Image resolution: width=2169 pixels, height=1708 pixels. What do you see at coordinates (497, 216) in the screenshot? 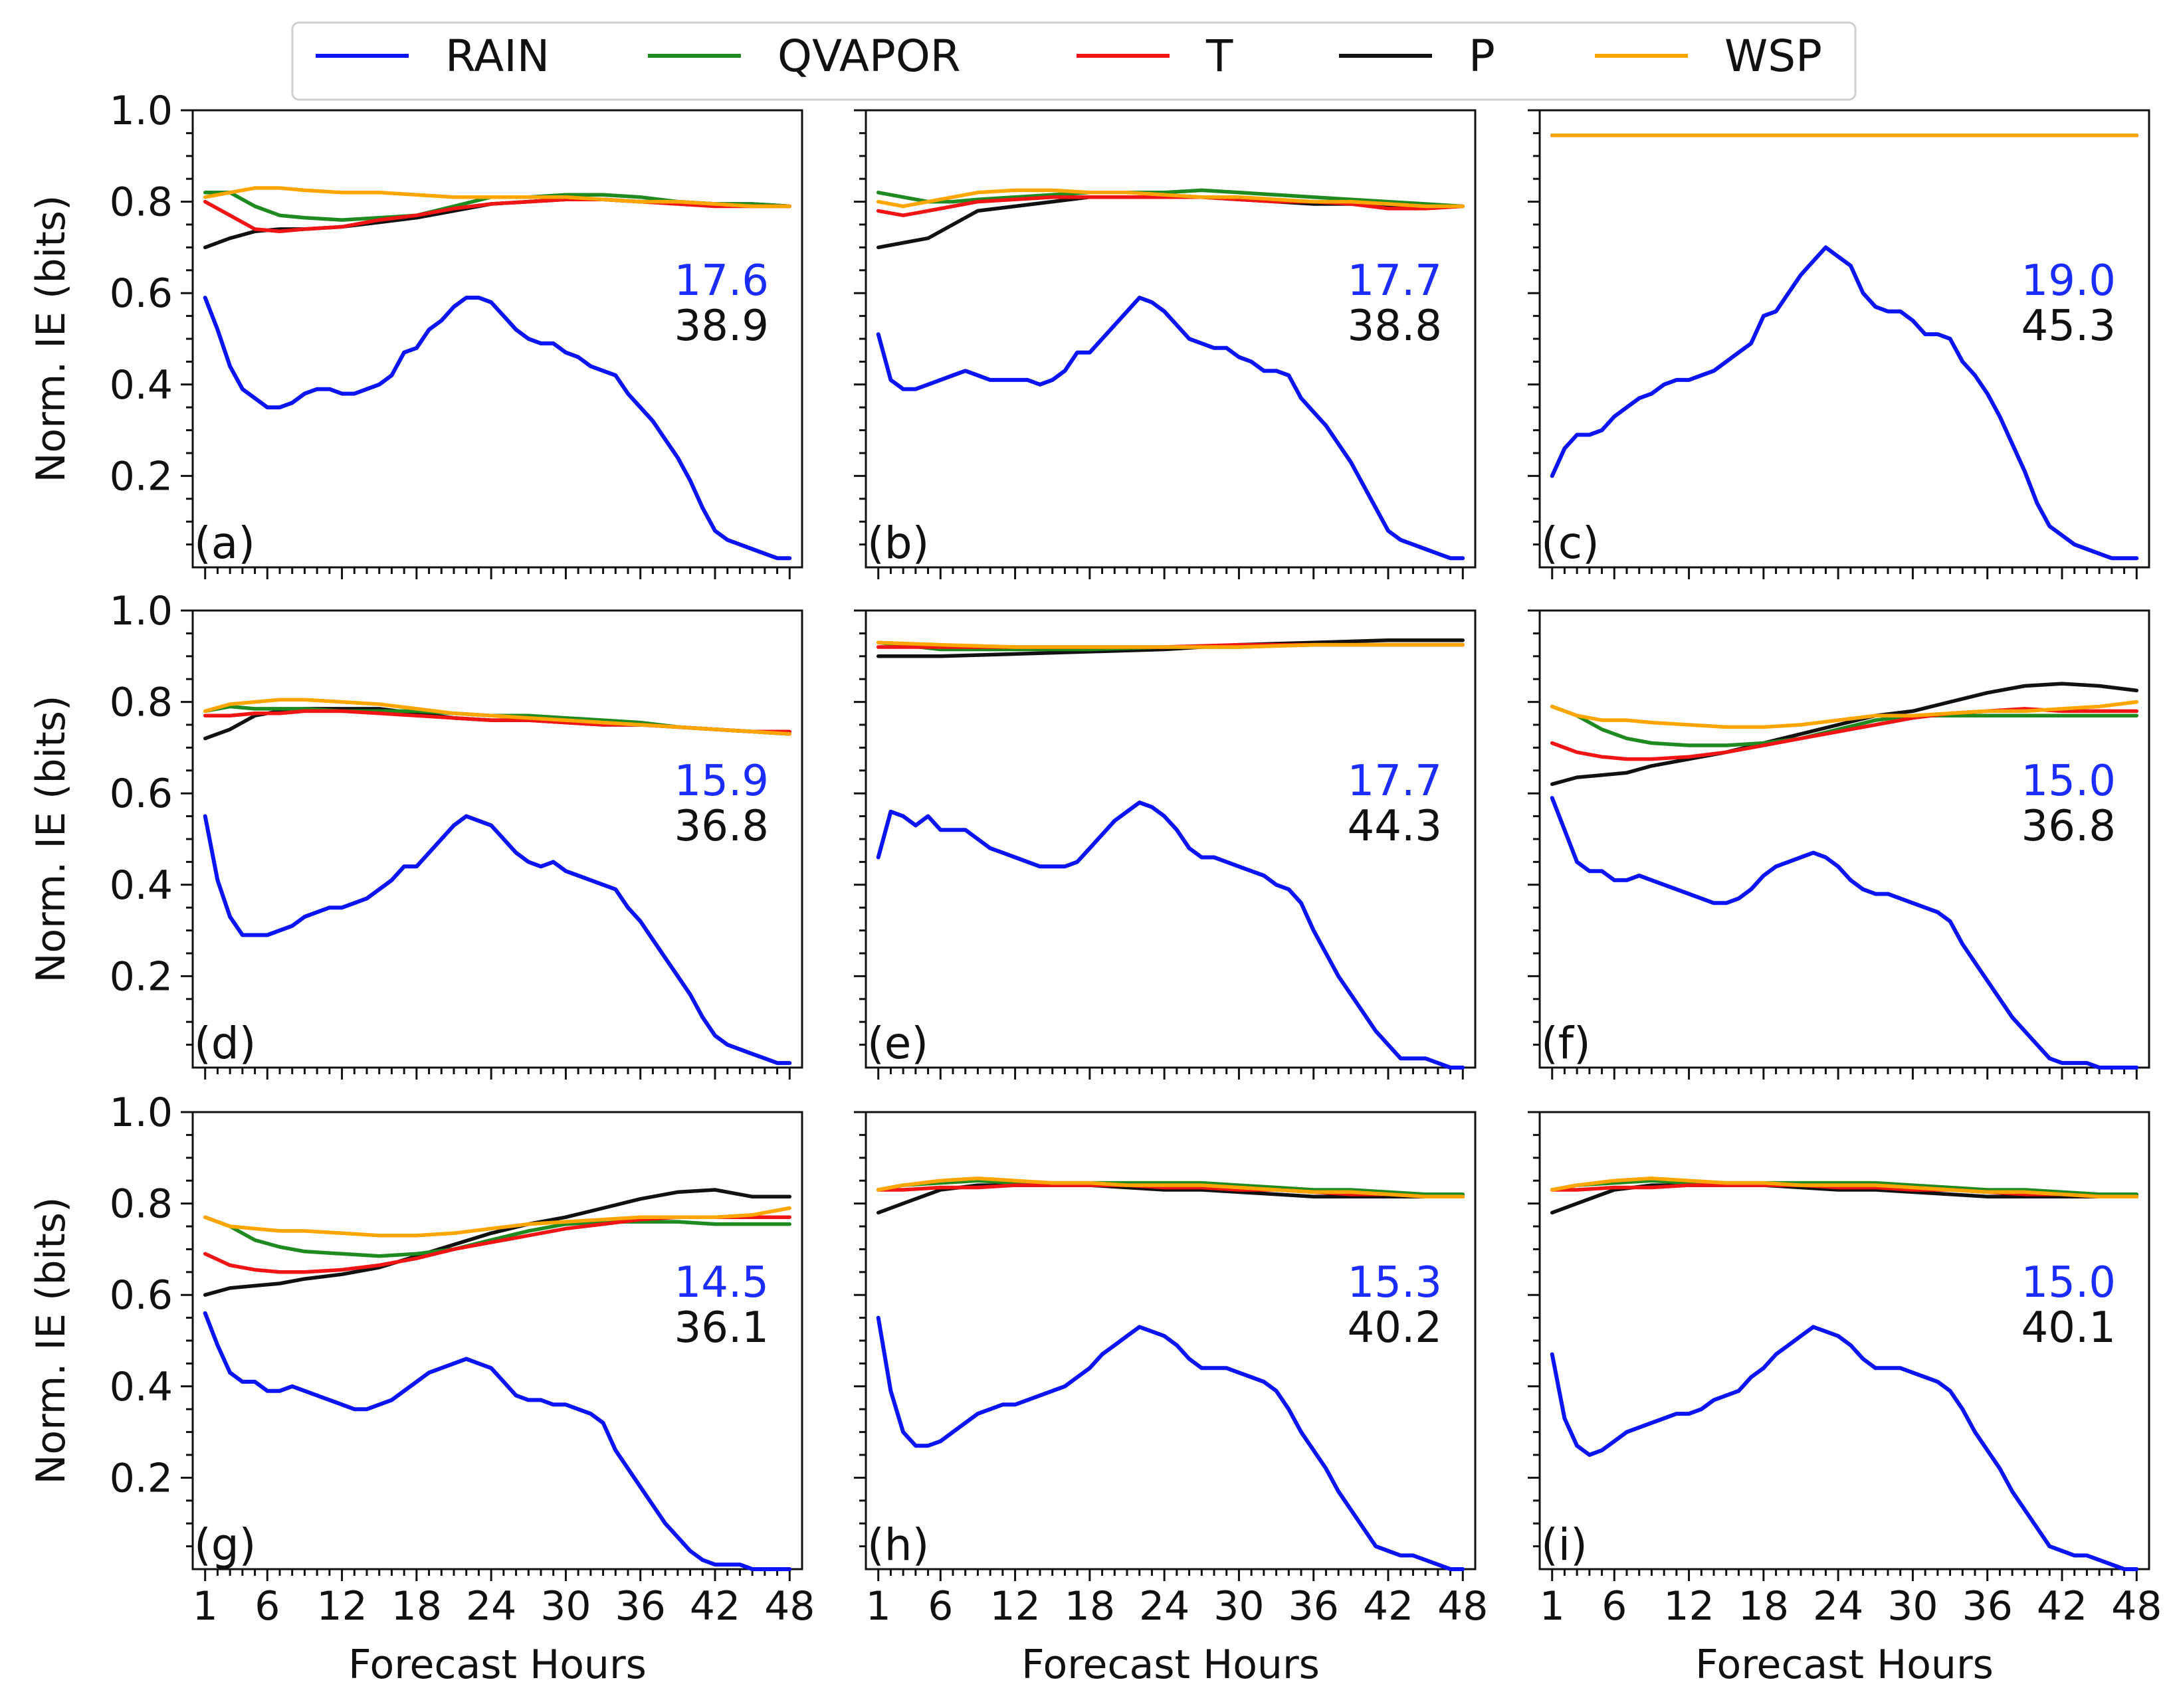
I see `panel-a-series-t` at bounding box center [497, 216].